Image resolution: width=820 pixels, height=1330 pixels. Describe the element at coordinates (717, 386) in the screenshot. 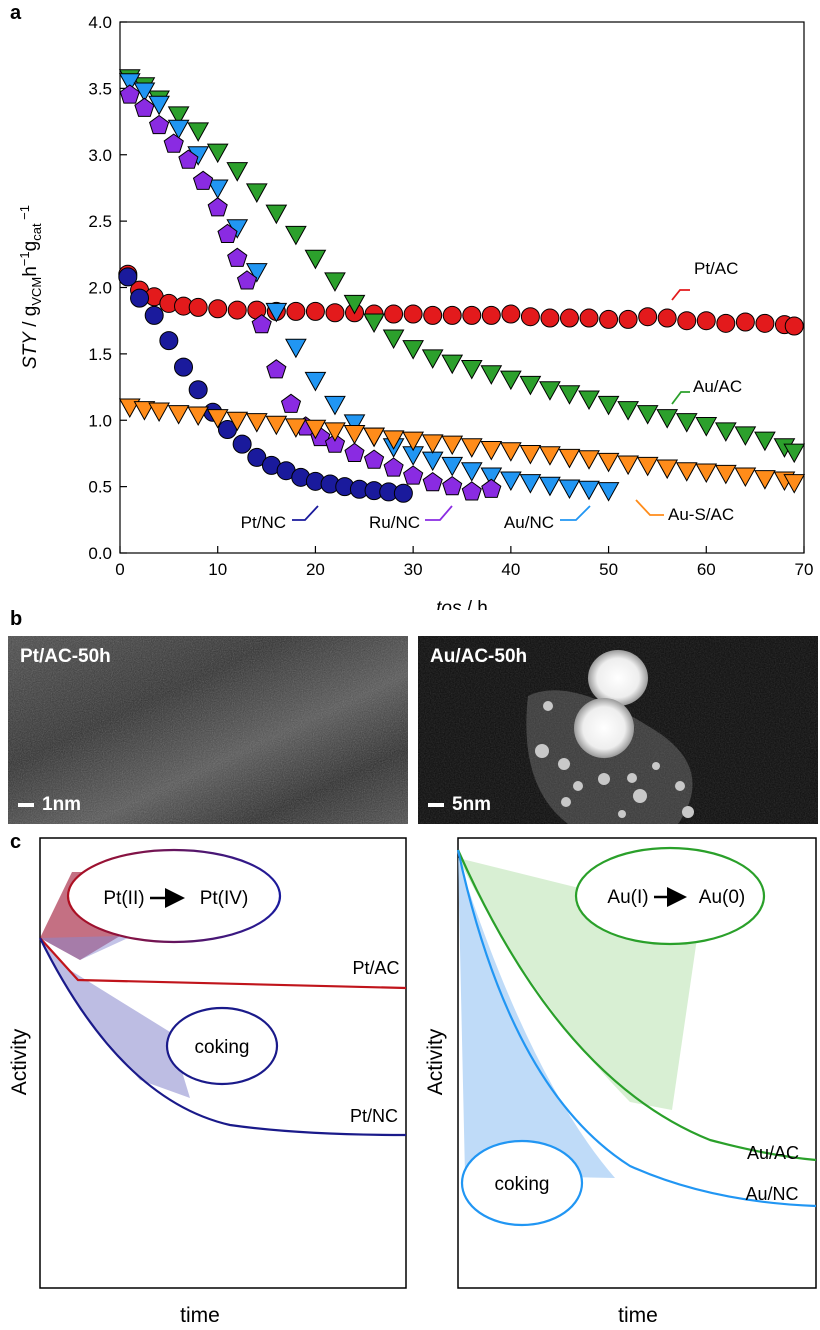

I see `series-label: Au/AC` at that location.